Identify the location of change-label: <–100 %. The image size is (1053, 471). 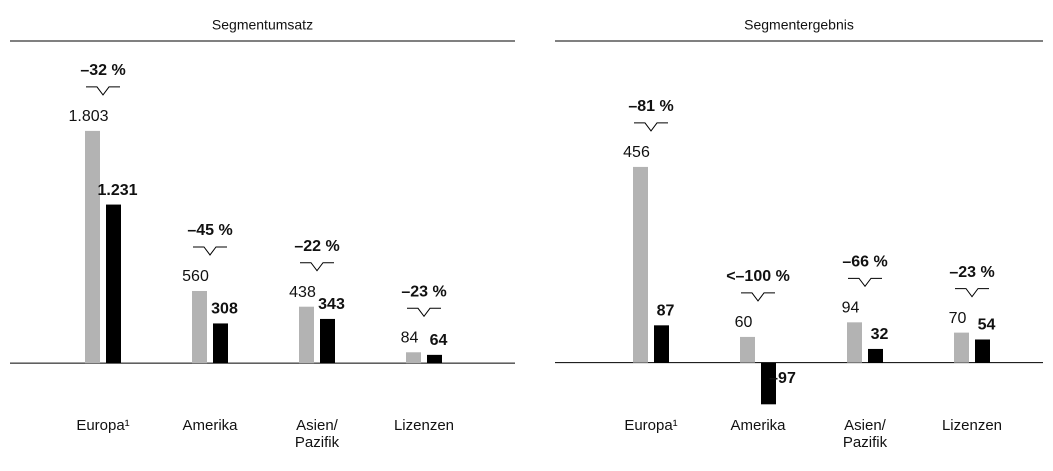
(758, 276).